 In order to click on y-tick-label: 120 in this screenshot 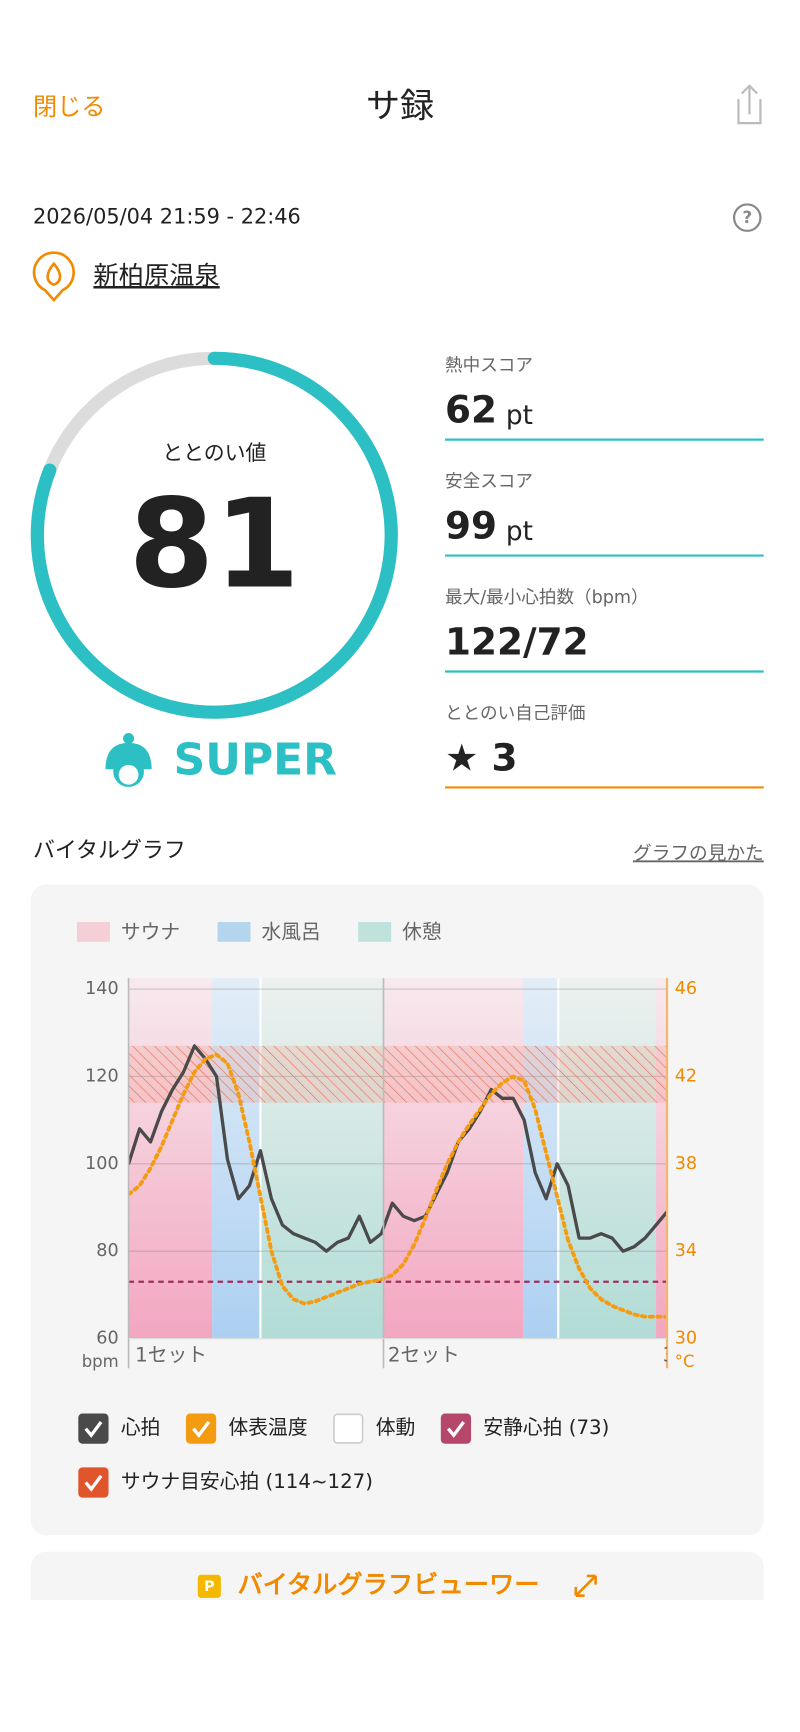, I will do `click(102, 1076)`.